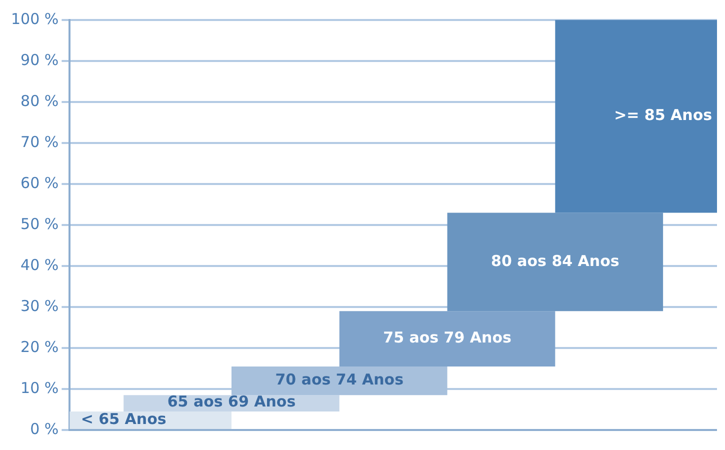 The image size is (725, 450). I want to click on y-tick-label: 90 %, so click(39, 59).